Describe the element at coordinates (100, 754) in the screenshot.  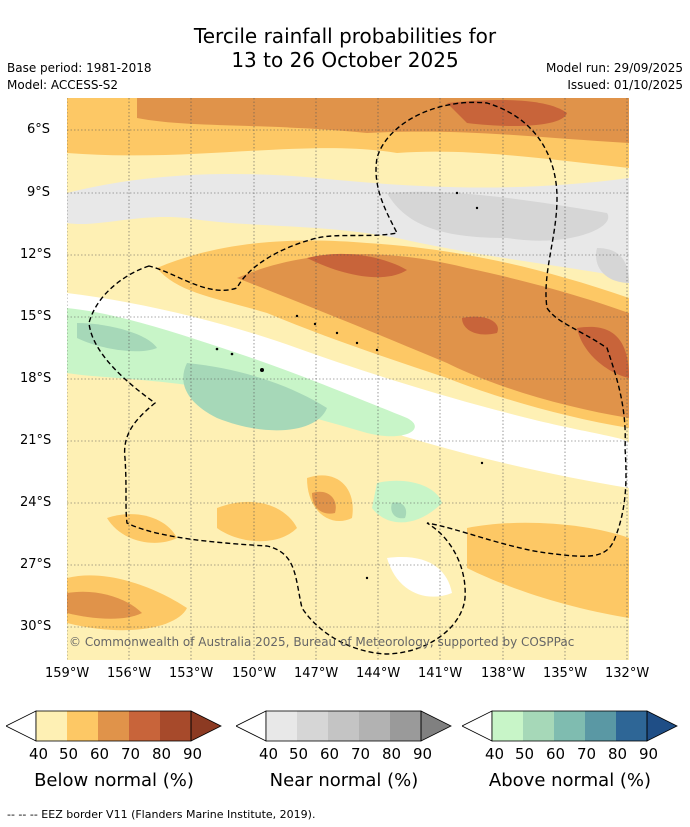
I see `below-tick-60: 60` at that location.